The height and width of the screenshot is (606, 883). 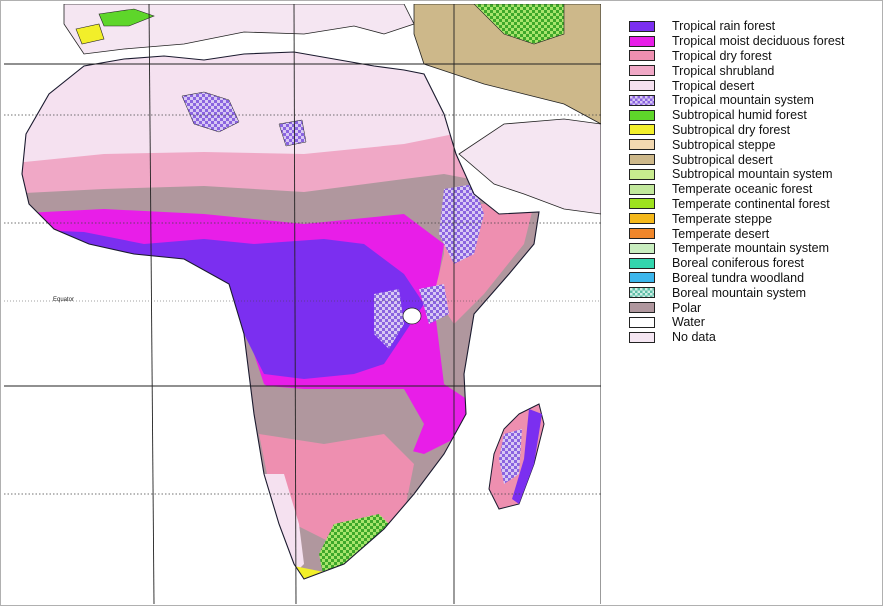 I want to click on legend-label: Water, so click(x=688, y=322).